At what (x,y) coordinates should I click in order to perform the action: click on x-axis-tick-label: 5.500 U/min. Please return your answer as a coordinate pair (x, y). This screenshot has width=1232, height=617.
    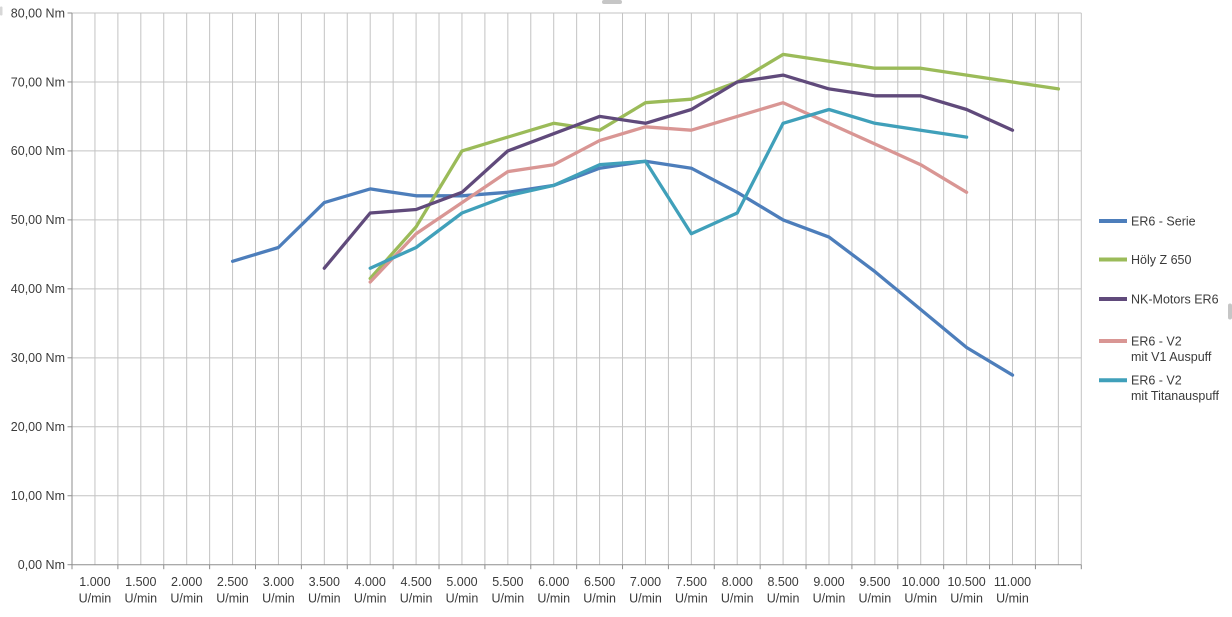
    Looking at the image, I should click on (508, 590).